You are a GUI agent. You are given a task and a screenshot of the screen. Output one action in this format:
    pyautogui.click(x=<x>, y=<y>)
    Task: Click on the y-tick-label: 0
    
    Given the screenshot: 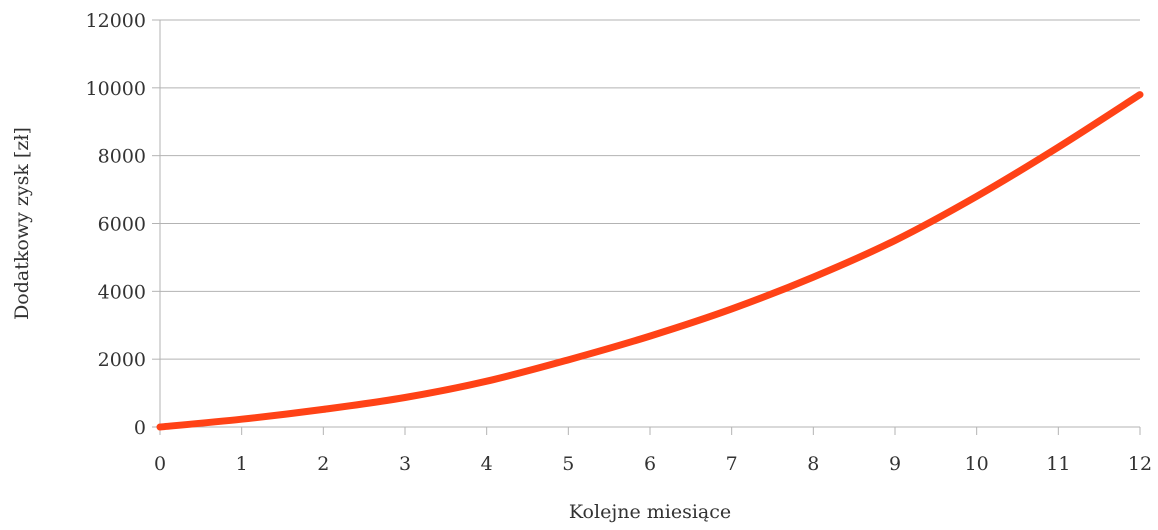 What is the action you would take?
    pyautogui.click(x=140, y=428)
    